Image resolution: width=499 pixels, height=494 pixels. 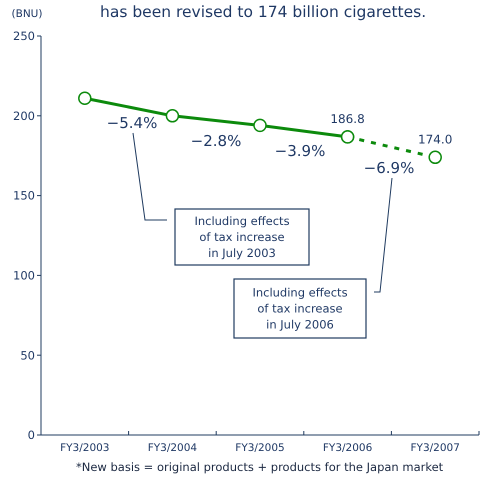 I want to click on y-tick-label: 250, so click(x=24, y=36).